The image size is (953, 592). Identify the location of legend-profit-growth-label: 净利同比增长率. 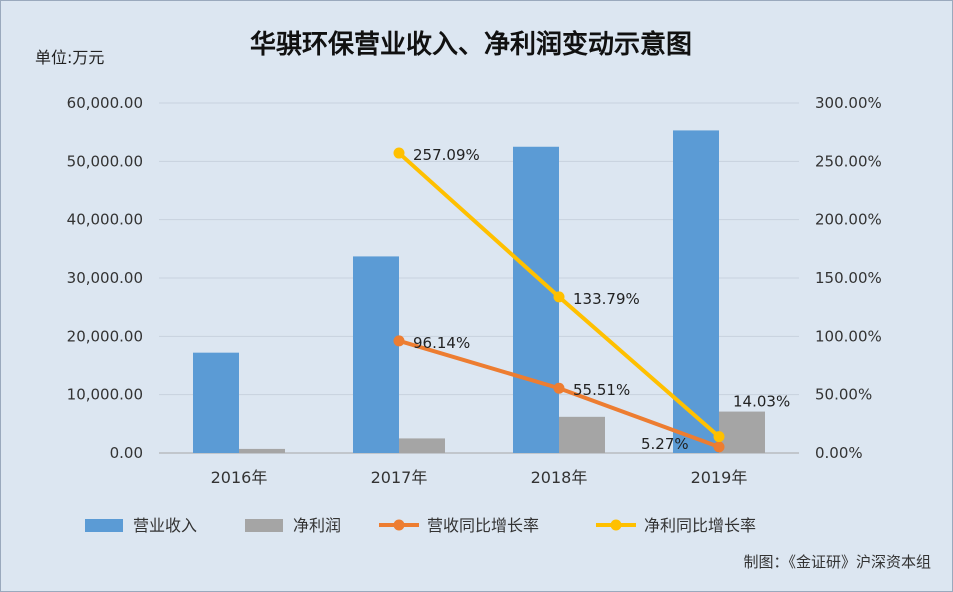
(700, 525).